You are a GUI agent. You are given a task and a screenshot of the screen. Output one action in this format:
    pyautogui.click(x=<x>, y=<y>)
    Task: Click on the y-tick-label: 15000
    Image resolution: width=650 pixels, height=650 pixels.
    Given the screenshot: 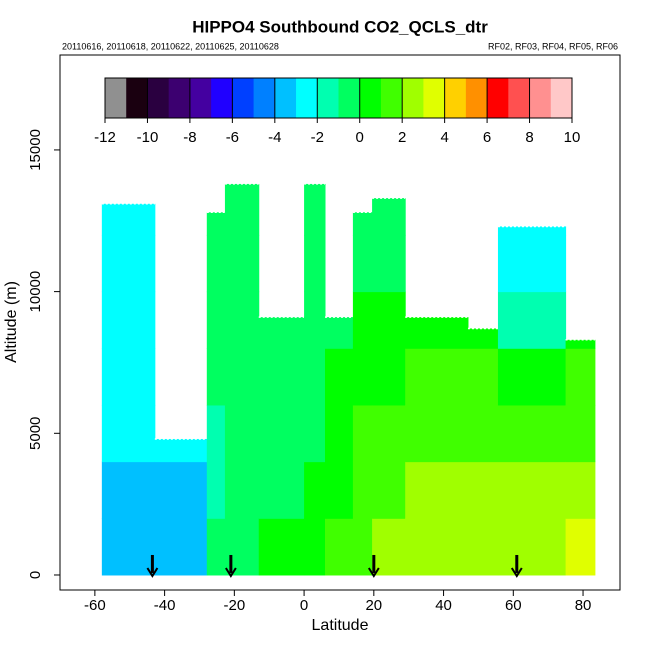 What is the action you would take?
    pyautogui.click(x=35, y=150)
    